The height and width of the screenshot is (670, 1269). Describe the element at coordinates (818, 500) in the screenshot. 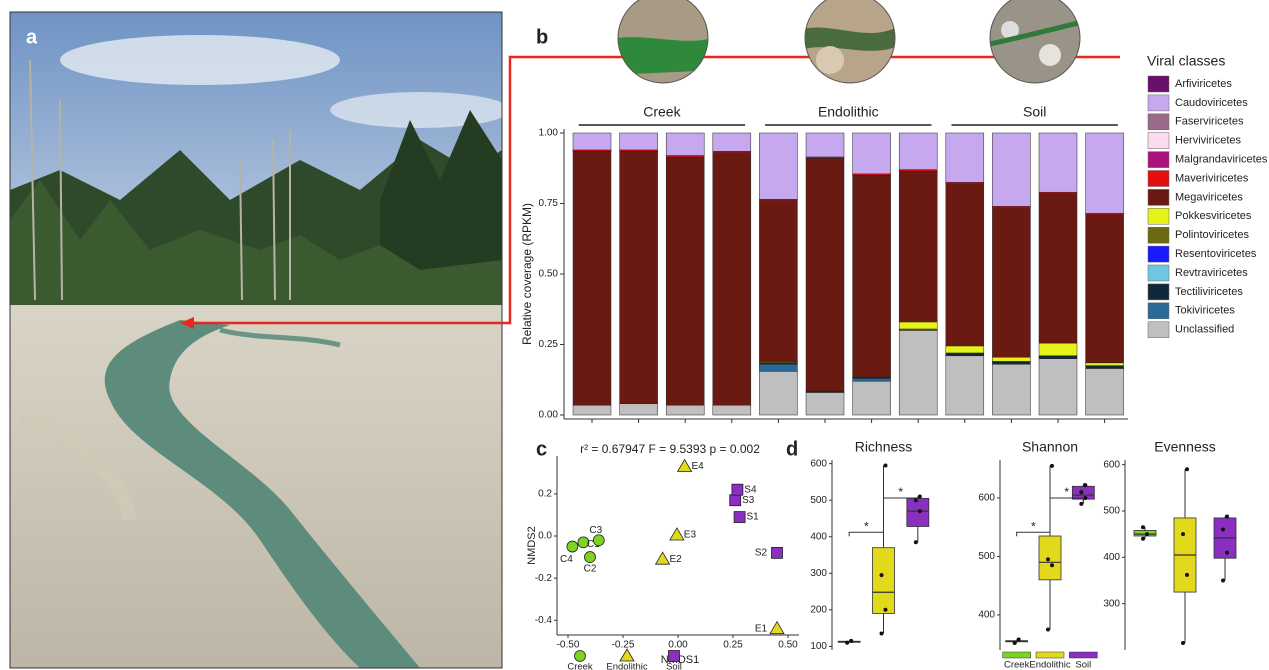

I see `y-tick-label: 500` at that location.